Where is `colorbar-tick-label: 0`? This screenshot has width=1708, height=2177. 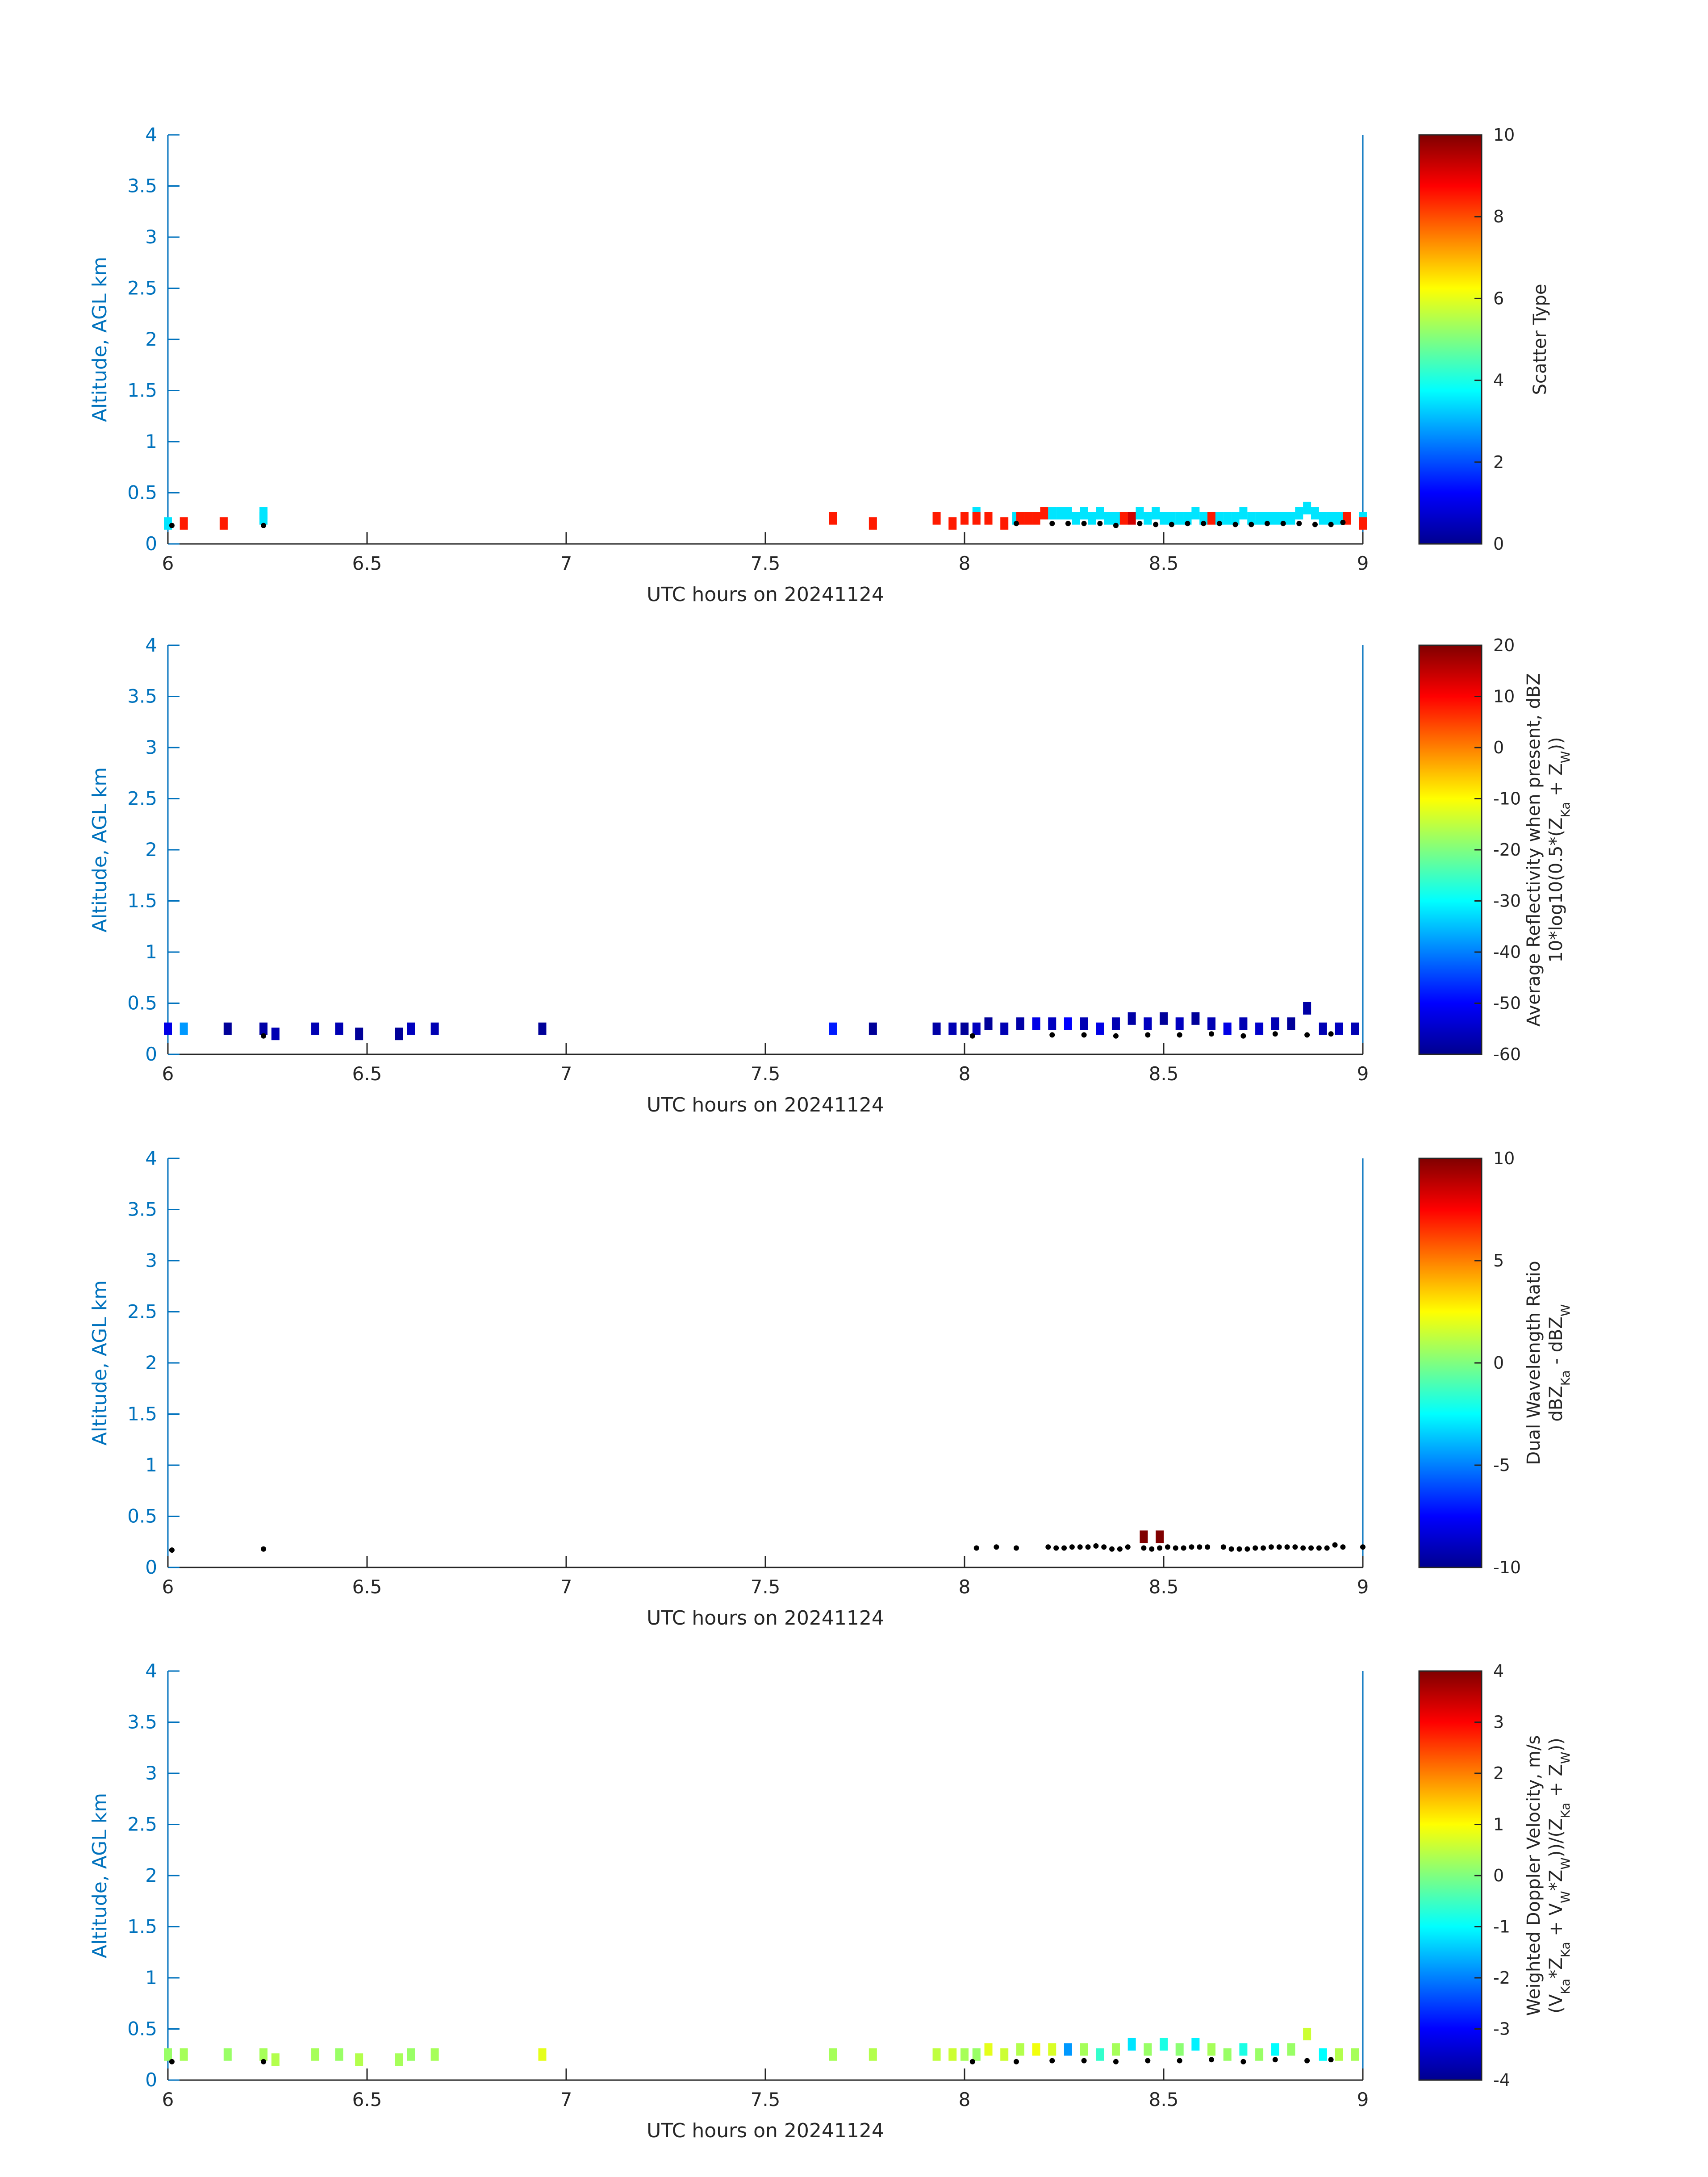 colorbar-tick-label: 0 is located at coordinates (1498, 1875).